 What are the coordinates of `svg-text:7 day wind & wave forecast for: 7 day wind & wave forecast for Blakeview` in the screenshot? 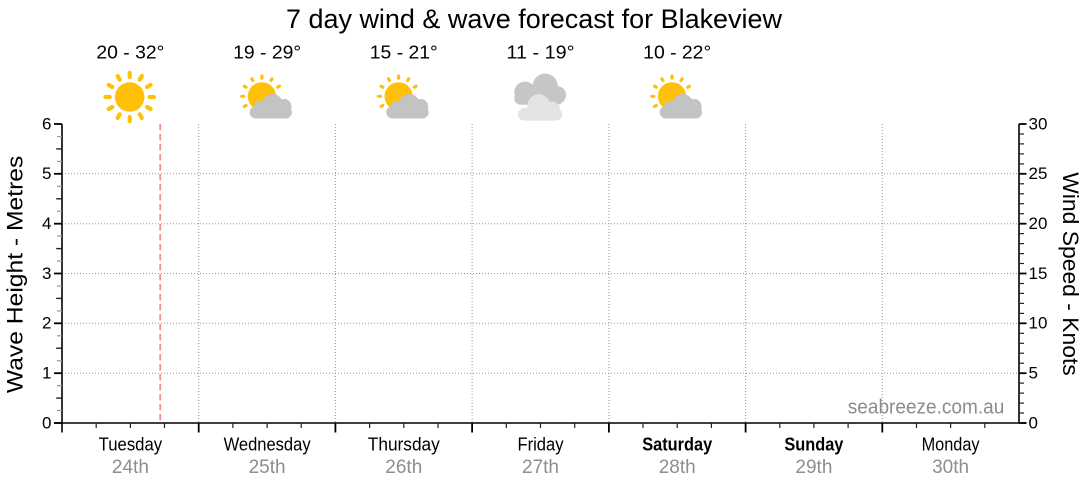 It's located at (534, 19).